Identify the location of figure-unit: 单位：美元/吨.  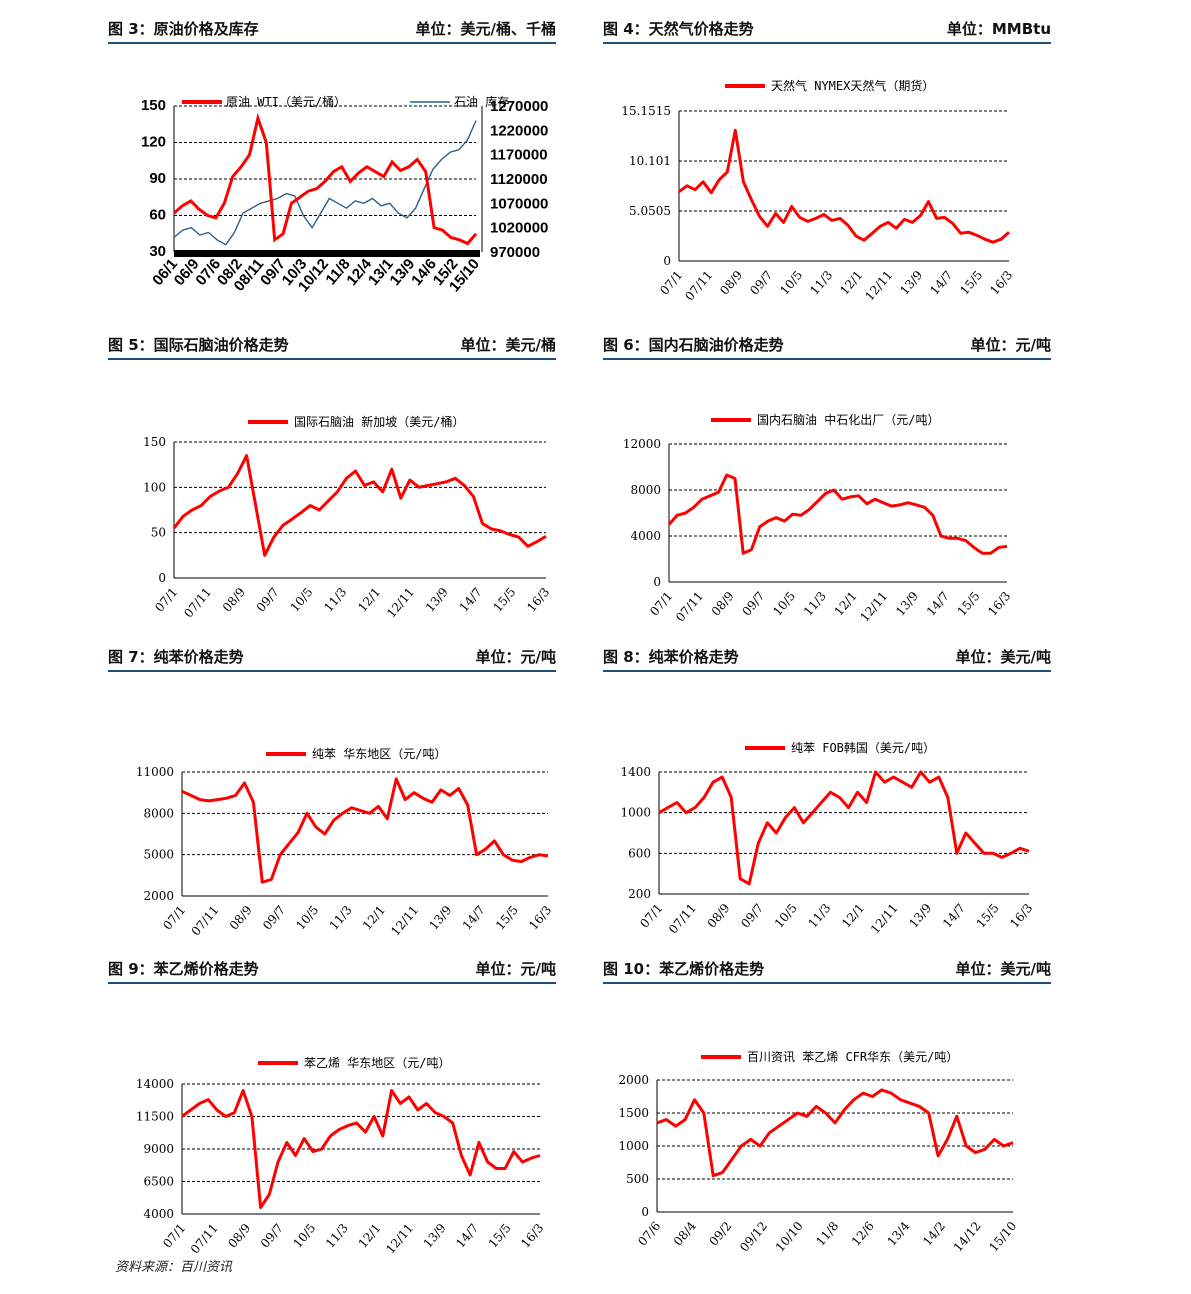
(1003, 969).